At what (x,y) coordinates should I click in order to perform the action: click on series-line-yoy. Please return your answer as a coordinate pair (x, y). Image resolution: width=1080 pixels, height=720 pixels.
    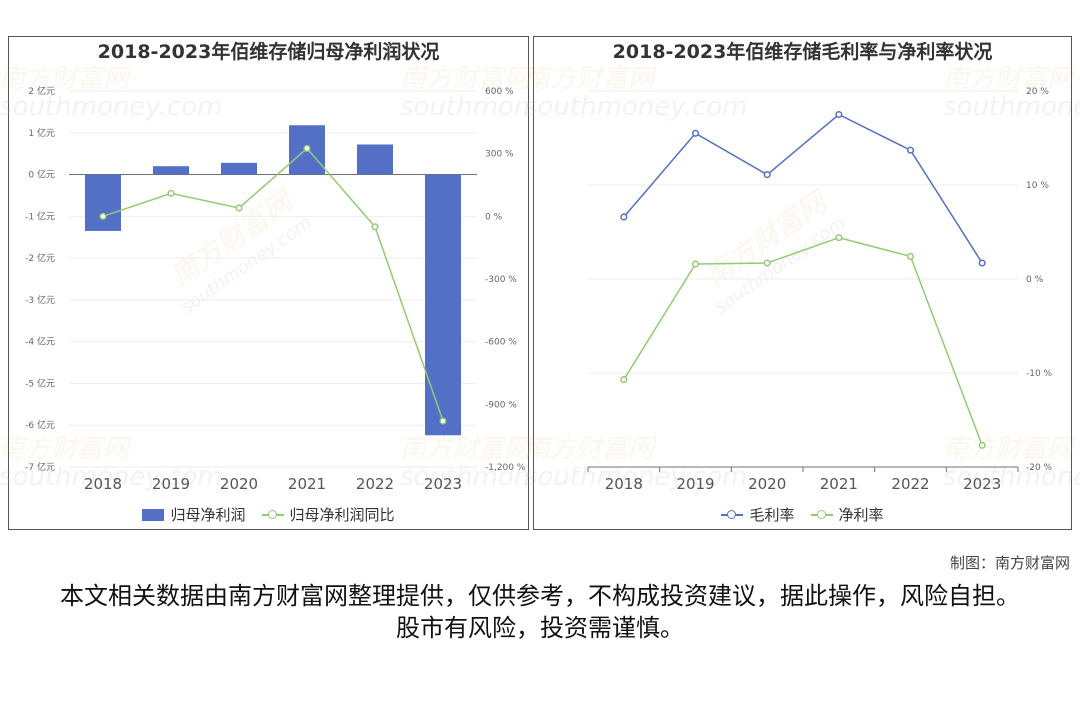
    Looking at the image, I should click on (273, 284).